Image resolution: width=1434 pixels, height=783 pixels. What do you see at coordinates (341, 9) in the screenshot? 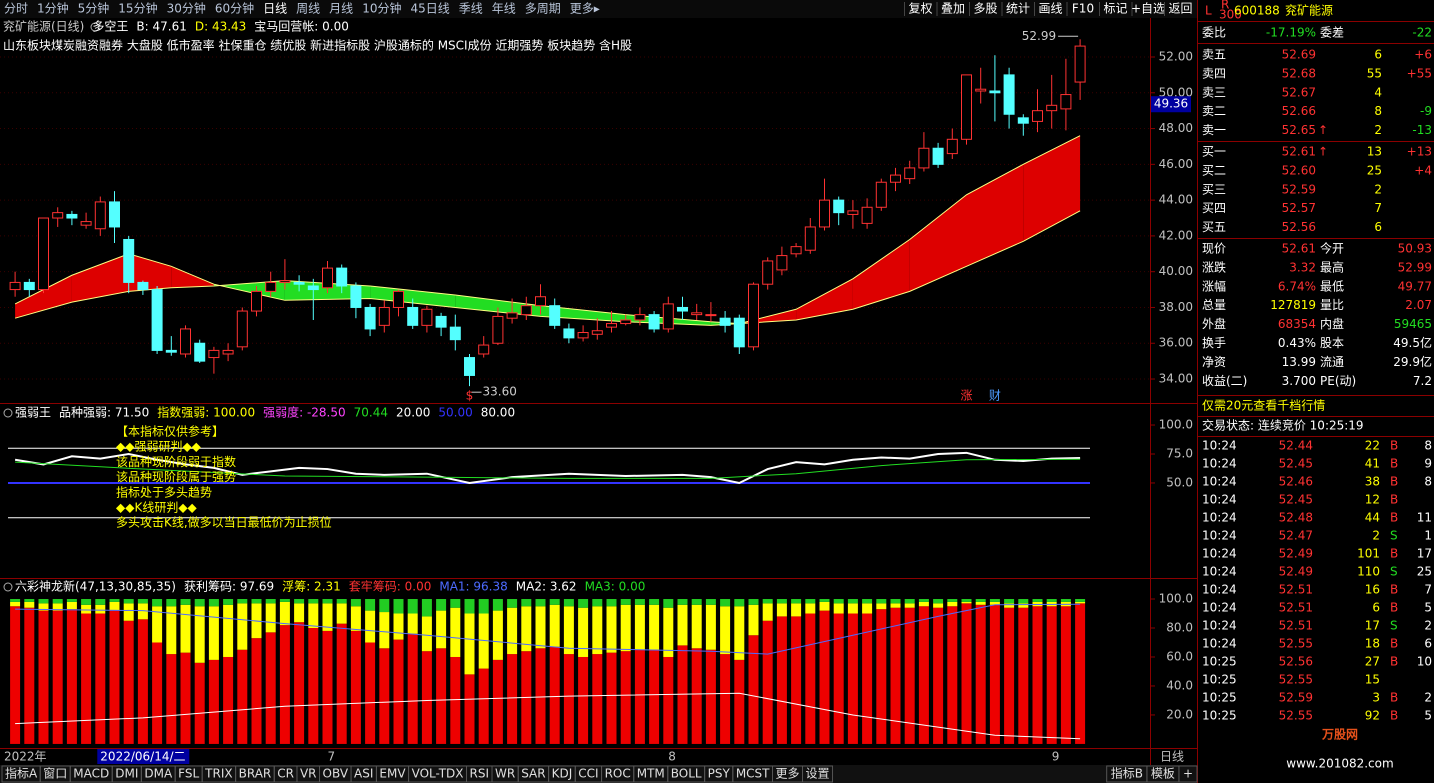
I see `period-tab: 月线` at bounding box center [341, 9].